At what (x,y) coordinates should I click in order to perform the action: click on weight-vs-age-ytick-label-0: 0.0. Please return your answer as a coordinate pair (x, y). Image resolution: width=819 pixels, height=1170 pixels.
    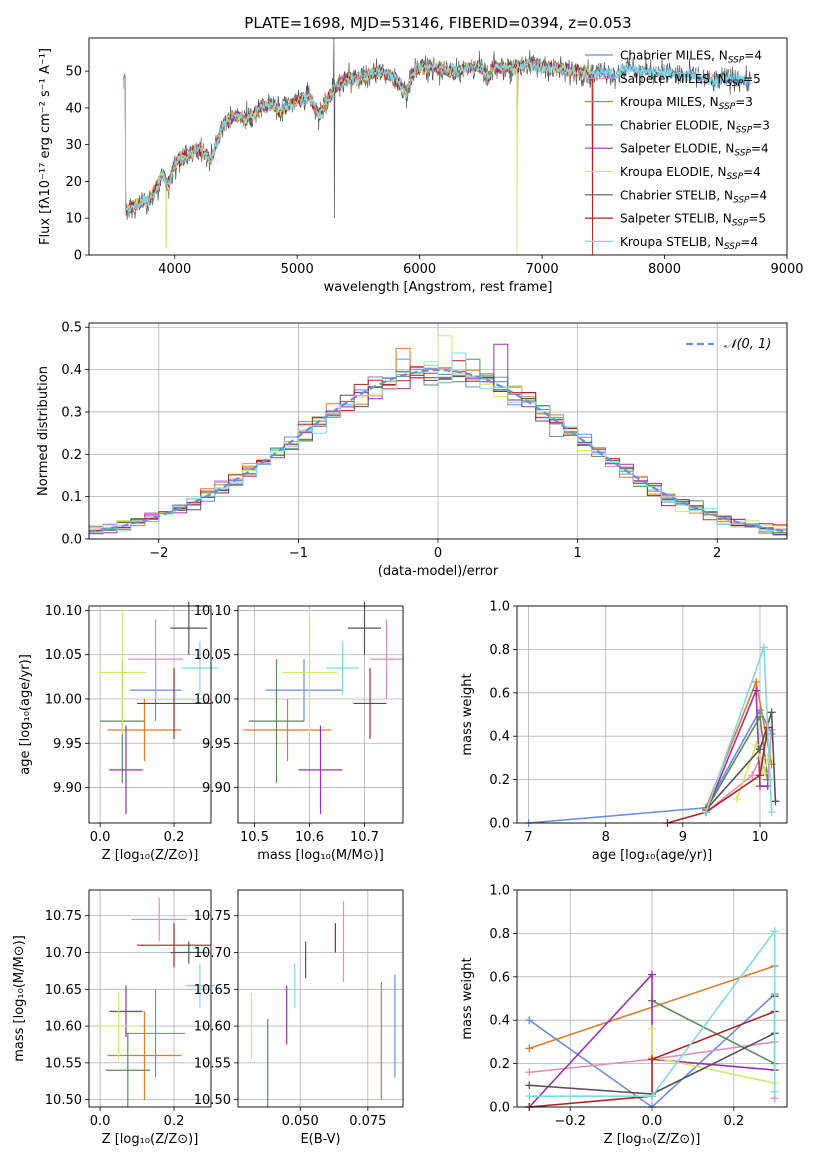
    Looking at the image, I should click on (499, 824).